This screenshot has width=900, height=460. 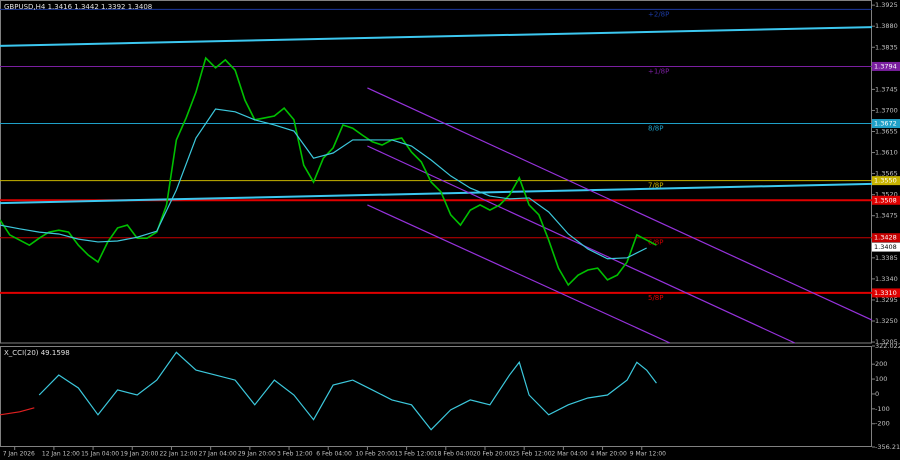 I want to click on y-tick-label: 1.3655, so click(x=886, y=131).